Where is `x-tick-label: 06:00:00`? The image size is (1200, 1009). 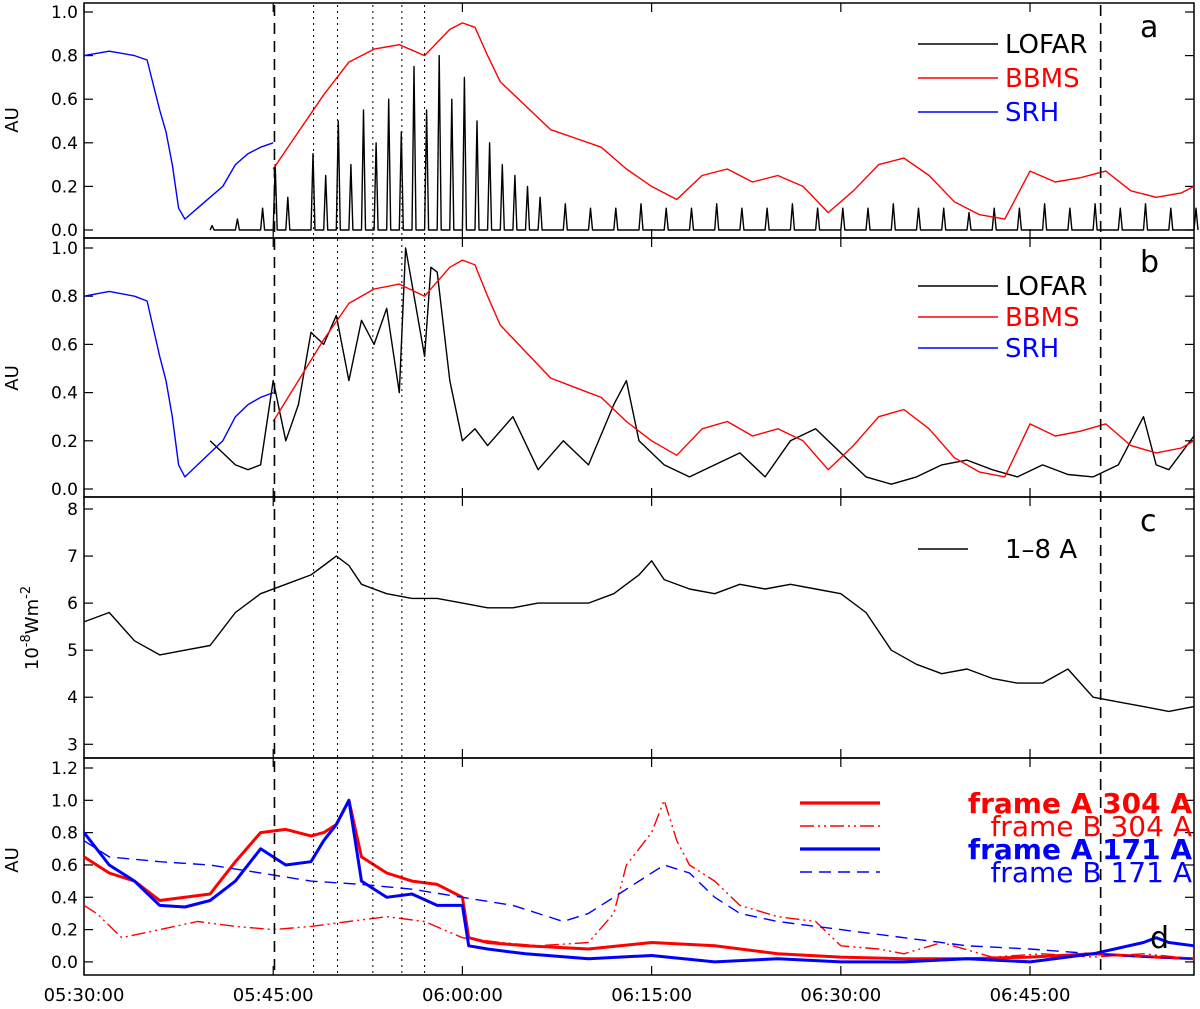
x-tick-label: 06:00:00 is located at coordinates (462, 995).